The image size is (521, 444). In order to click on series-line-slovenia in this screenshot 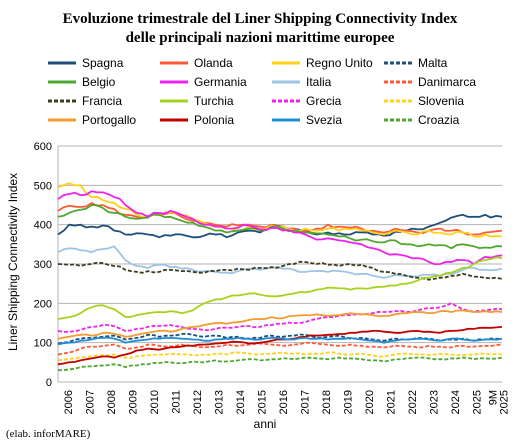, I will do `click(280, 356)`.